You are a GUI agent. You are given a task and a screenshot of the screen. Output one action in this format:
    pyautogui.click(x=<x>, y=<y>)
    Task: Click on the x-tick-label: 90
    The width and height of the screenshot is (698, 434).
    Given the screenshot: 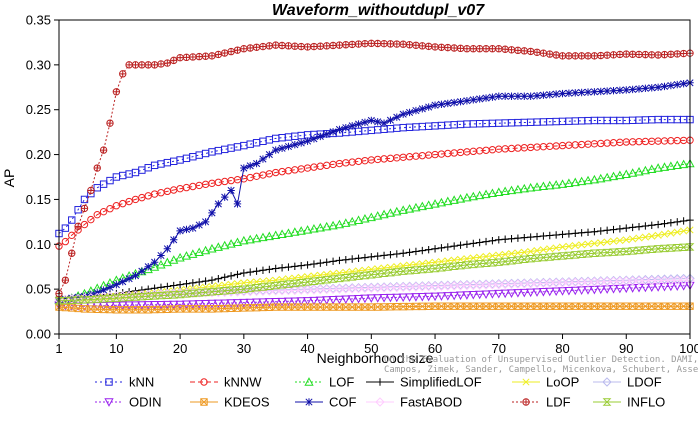 What is the action you would take?
    pyautogui.click(x=626, y=348)
    